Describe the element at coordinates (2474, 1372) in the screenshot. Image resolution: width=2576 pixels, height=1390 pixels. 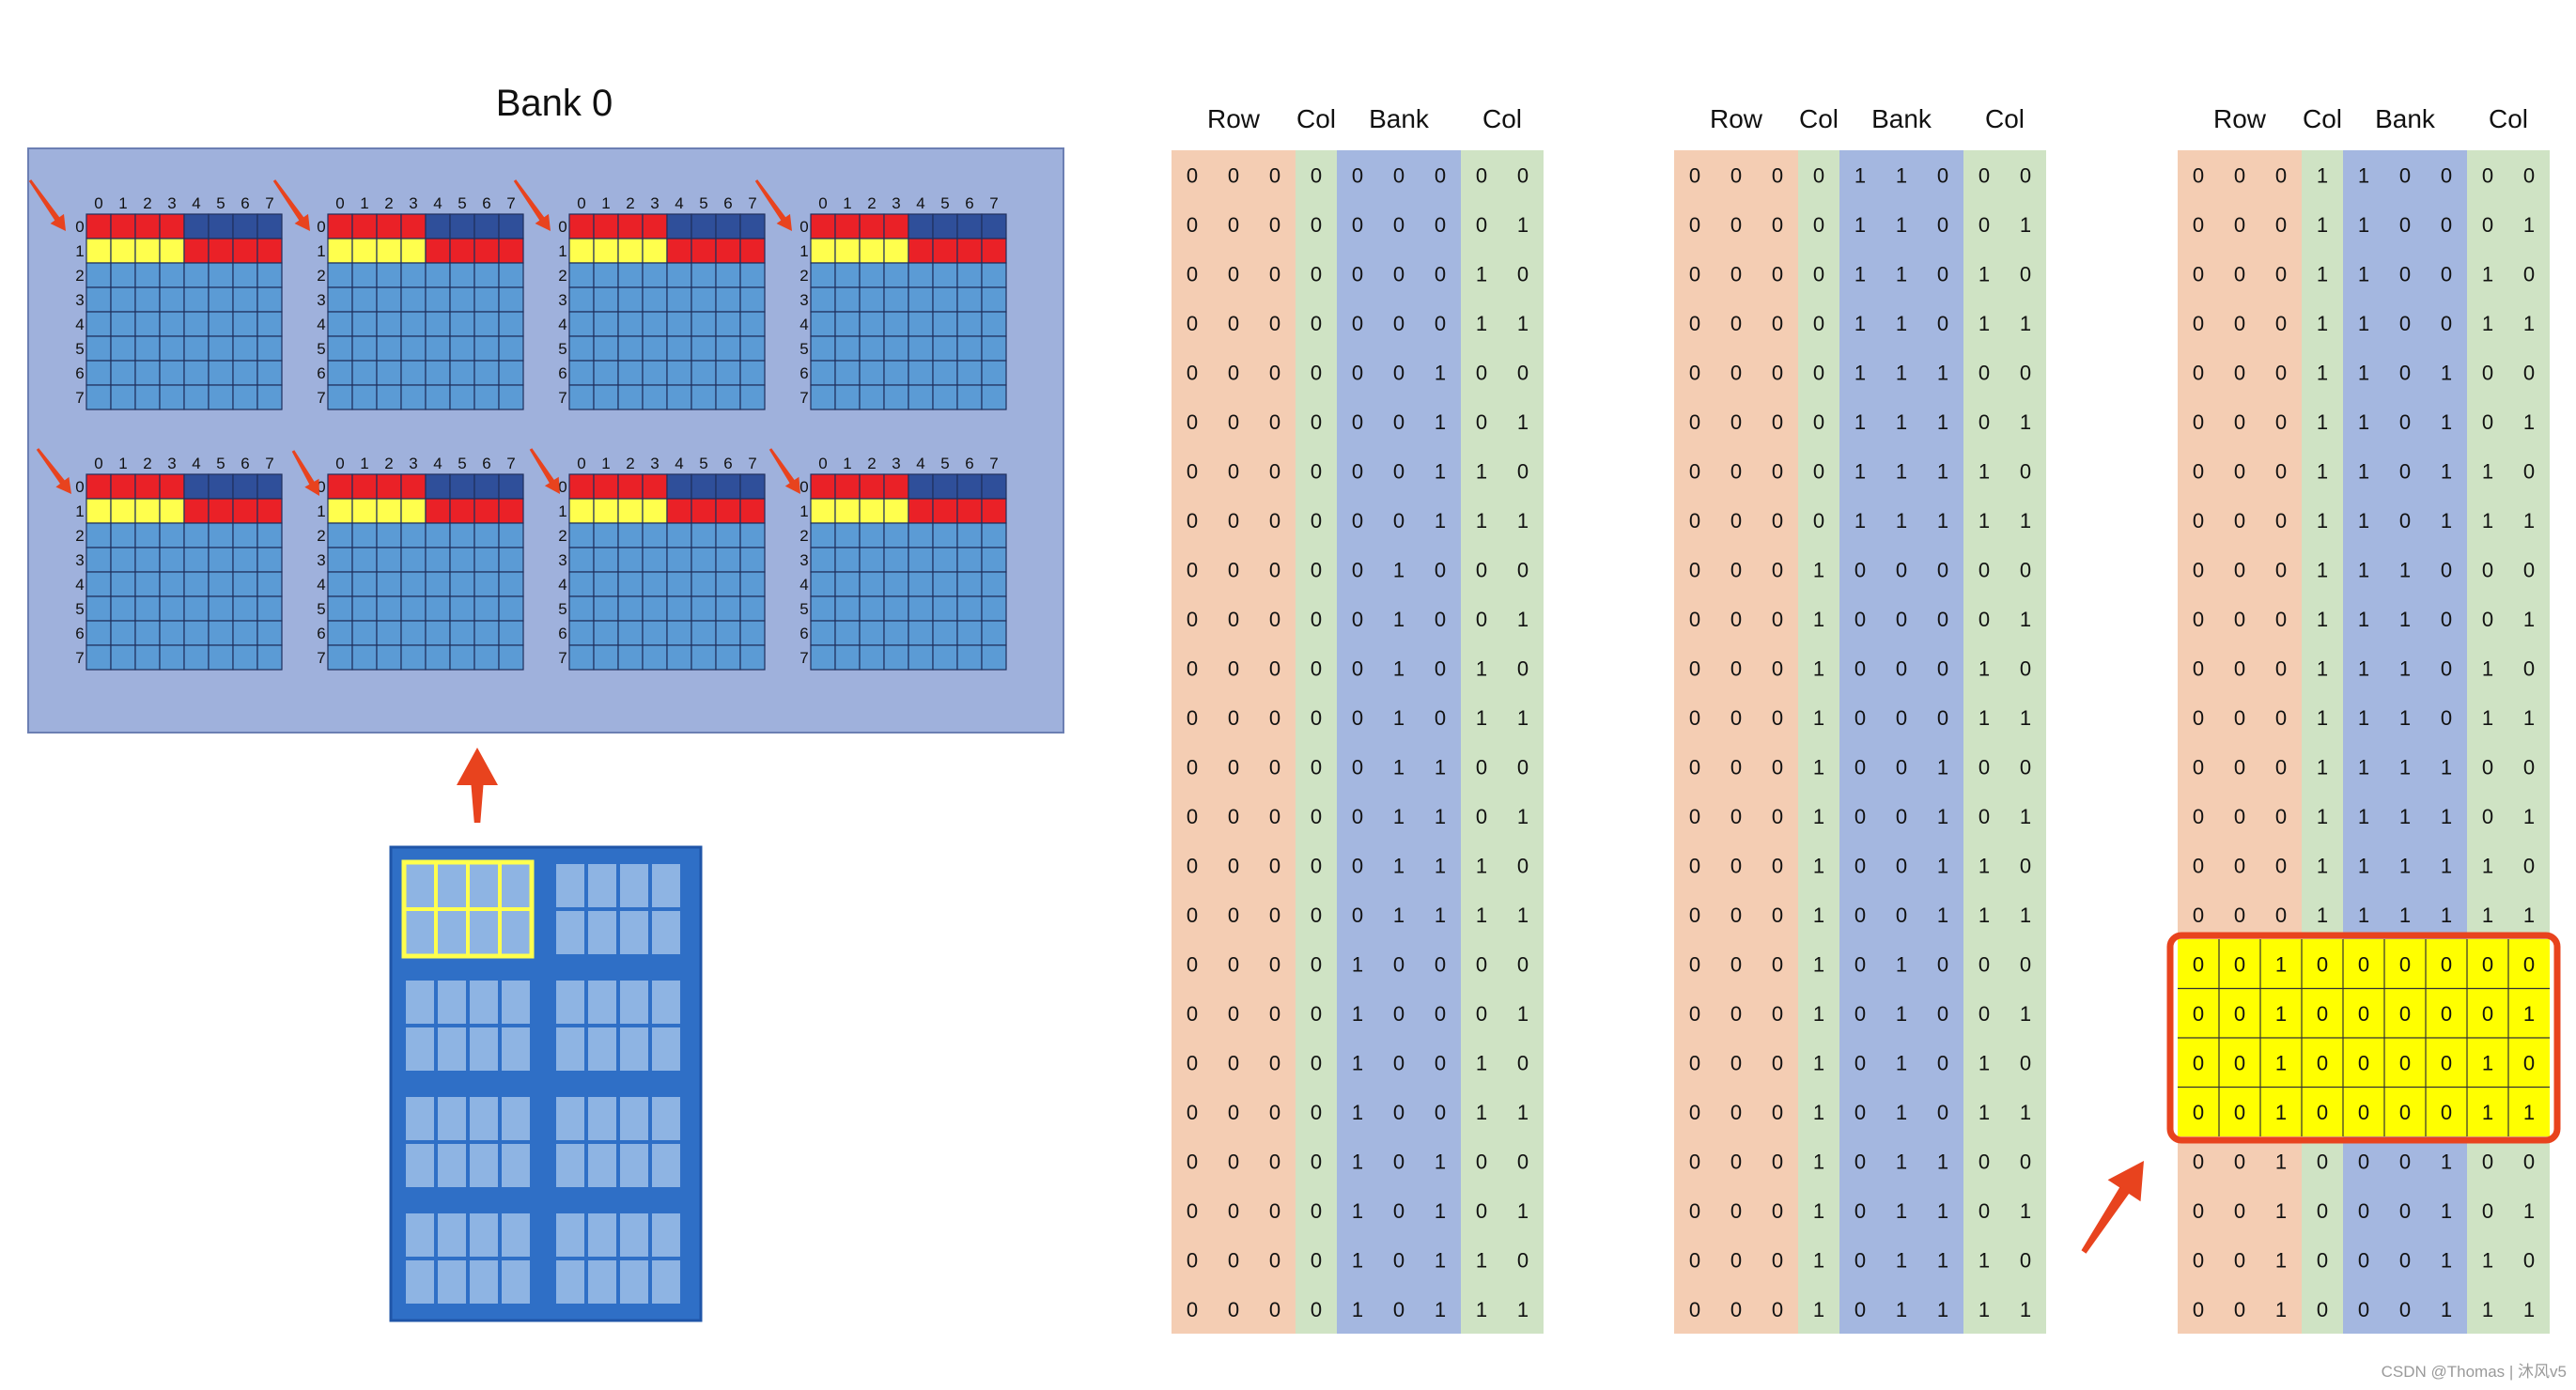
I see `watermark: CSDN @Thomas | 沐风v5` at that location.